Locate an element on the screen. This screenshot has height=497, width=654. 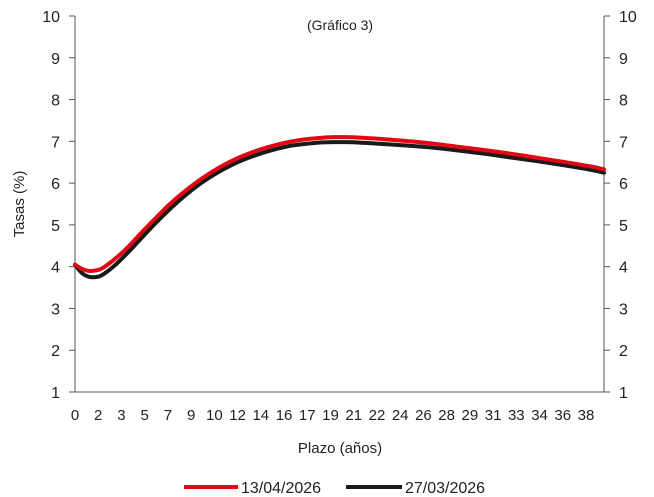
x-tick-label: 16 is located at coordinates (284, 415).